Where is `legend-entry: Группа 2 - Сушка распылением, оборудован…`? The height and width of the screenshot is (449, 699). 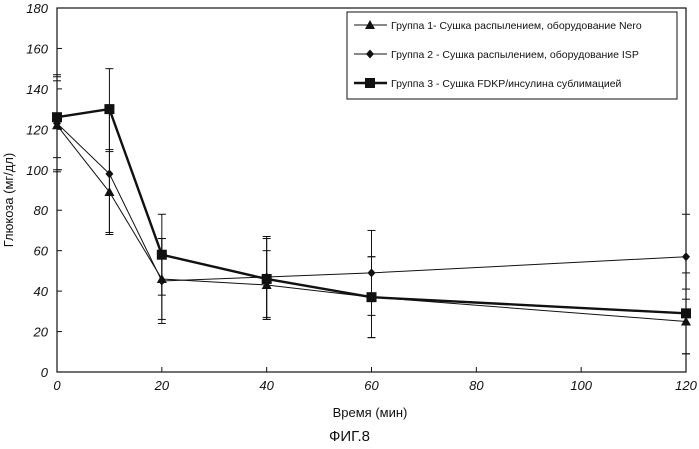 legend-entry: Группа 2 - Сушка распылением, оборудован… is located at coordinates (515, 55).